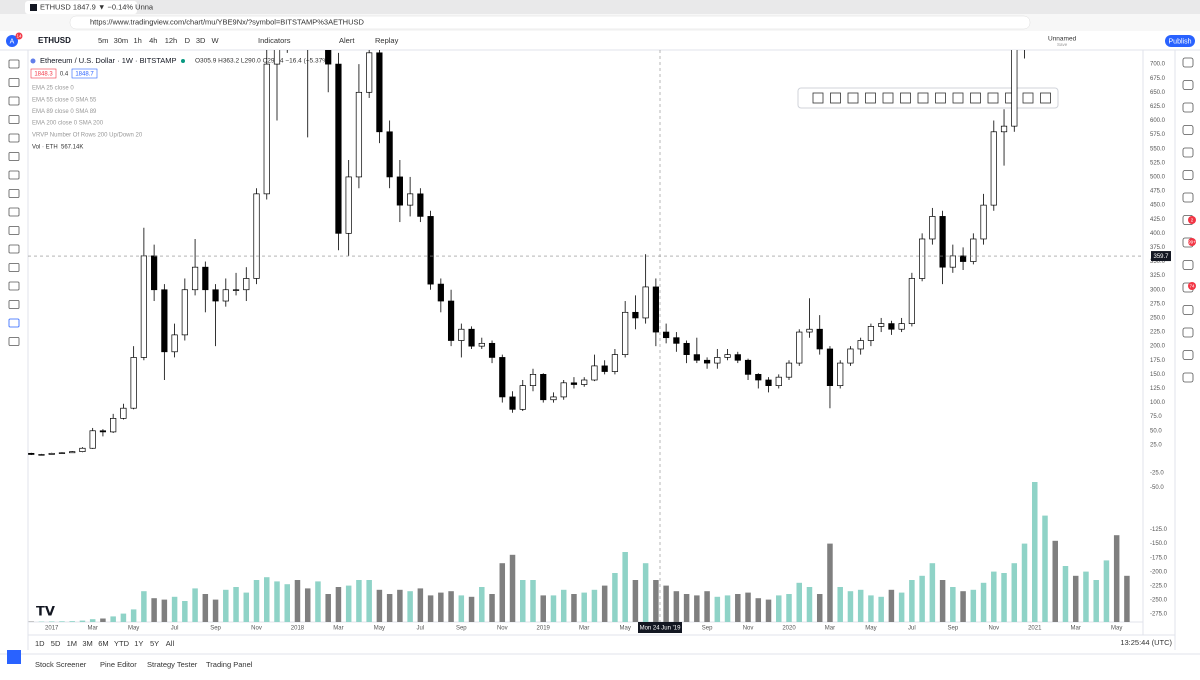 Image resolution: width=1200 pixels, height=680 pixels. Describe the element at coordinates (121, 40) in the screenshot. I see `interval: 30m` at that location.